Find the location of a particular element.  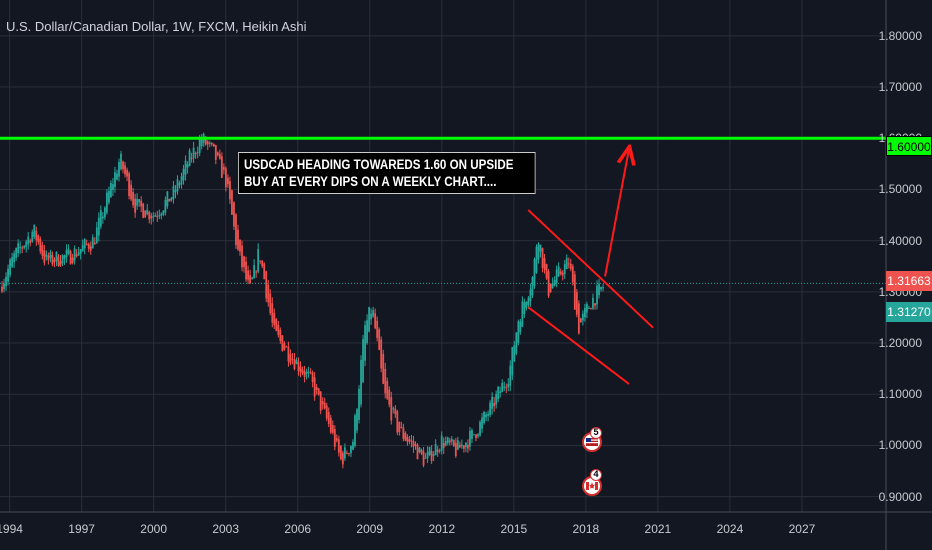

event-badge-us: 5 is located at coordinates (596, 432).